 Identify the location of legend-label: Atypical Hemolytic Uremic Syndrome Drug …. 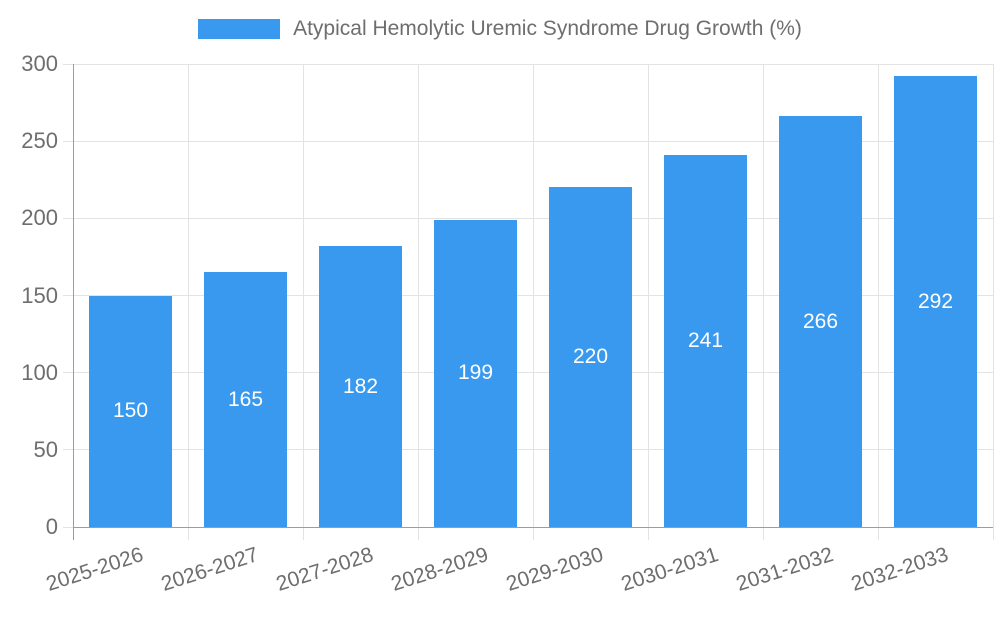
(547, 28).